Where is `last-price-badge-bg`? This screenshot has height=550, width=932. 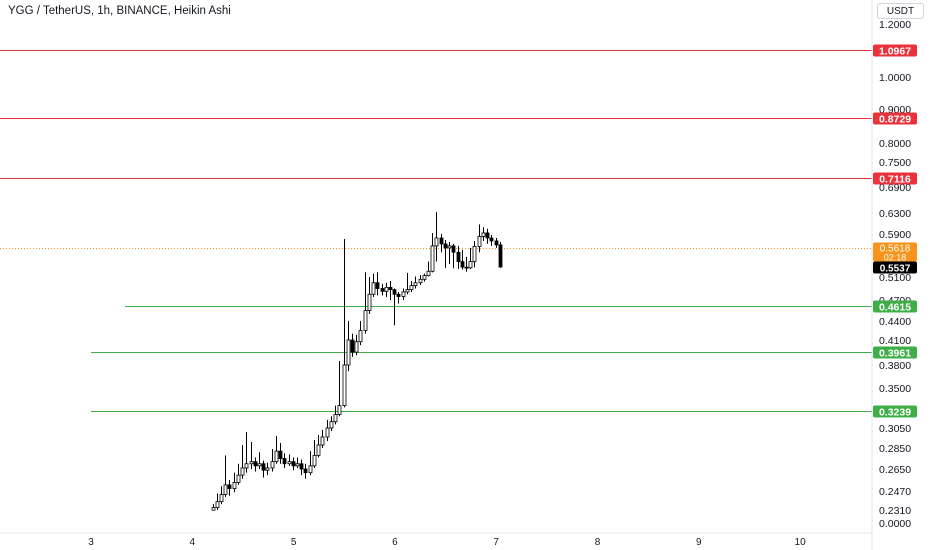
last-price-badge-bg is located at coordinates (895, 252).